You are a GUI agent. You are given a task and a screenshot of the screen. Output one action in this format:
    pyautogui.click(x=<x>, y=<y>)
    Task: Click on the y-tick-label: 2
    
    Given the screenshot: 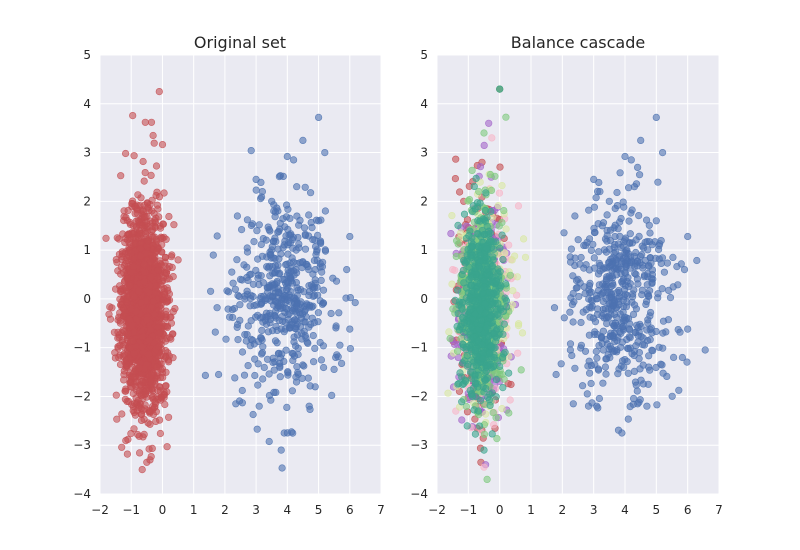 What is the action you would take?
    pyautogui.click(x=424, y=201)
    